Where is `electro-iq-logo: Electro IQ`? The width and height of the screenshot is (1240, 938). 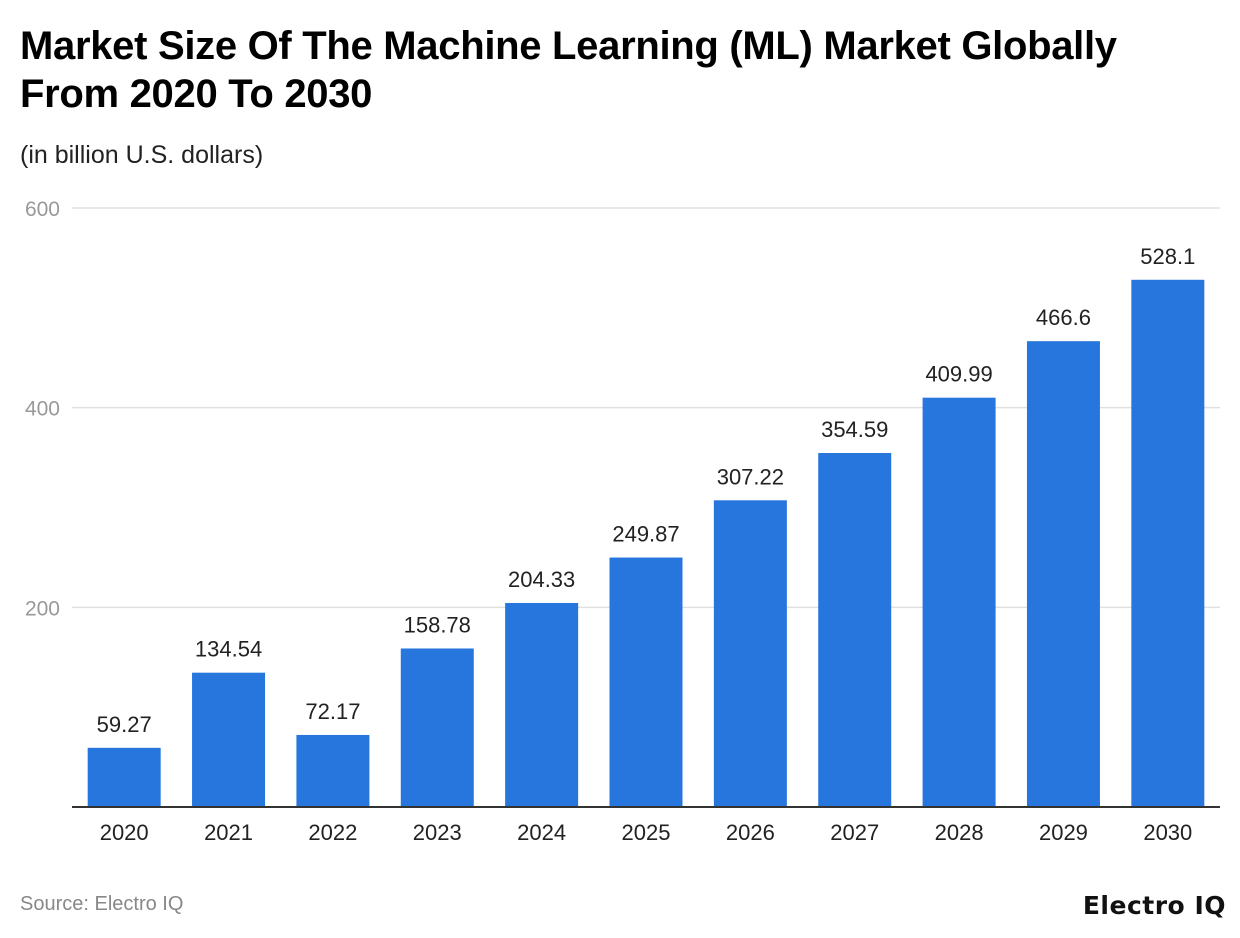 electro-iq-logo: Electro IQ is located at coordinates (1154, 905).